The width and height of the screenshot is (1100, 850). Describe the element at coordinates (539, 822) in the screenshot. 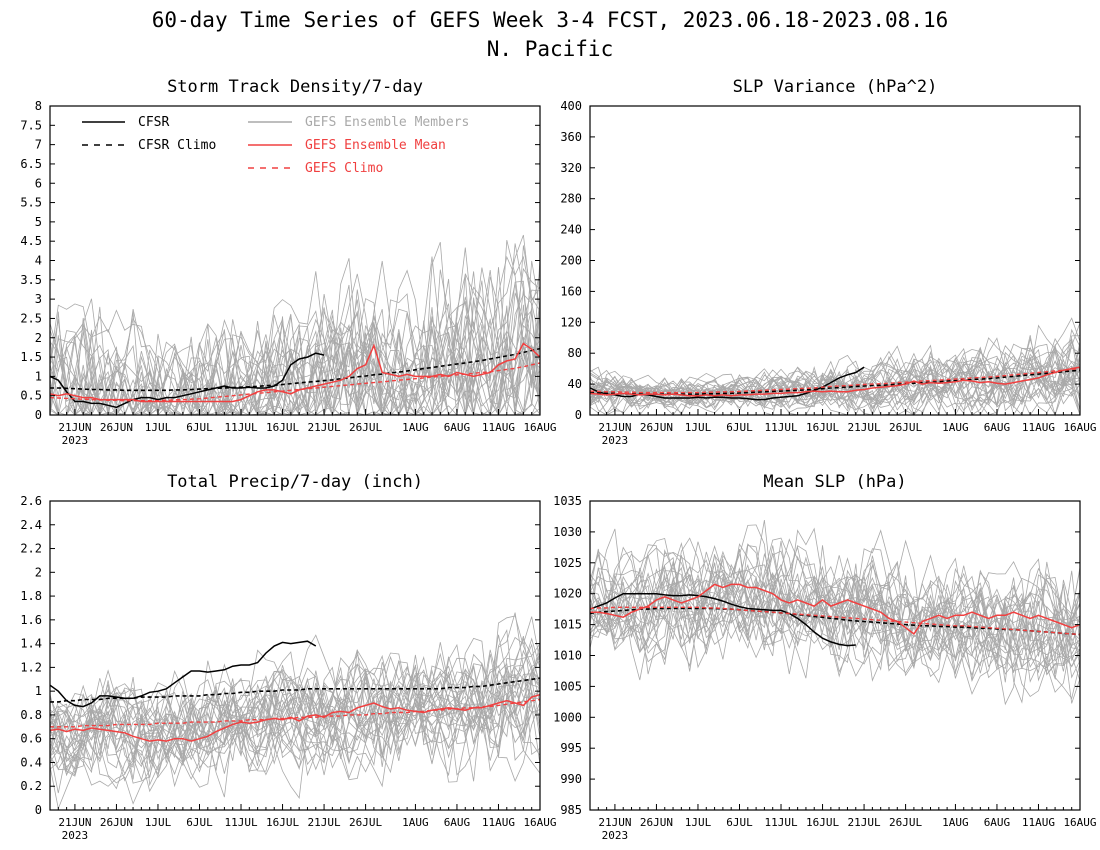

I see `x-tick-label: 16AUG` at that location.